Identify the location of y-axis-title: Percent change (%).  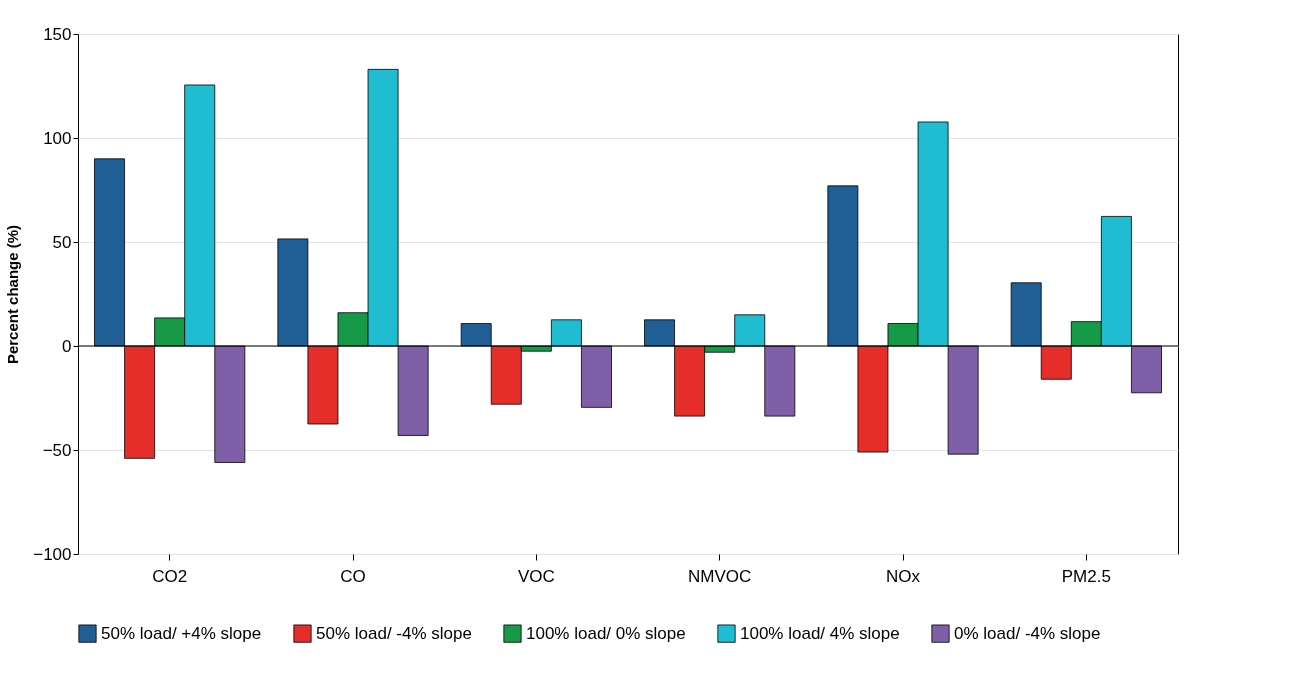
(13, 294).